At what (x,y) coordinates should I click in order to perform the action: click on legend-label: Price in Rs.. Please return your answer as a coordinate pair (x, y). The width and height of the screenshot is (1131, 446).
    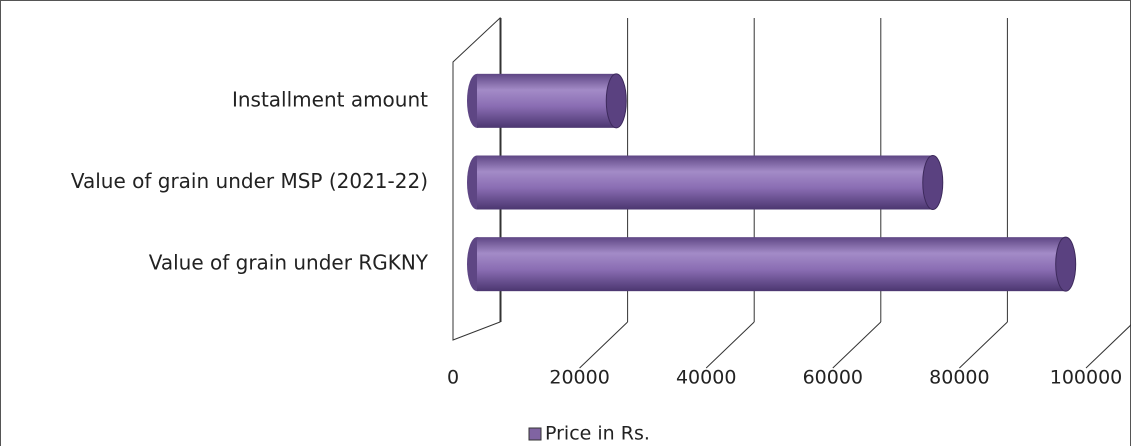
    Looking at the image, I should click on (597, 434).